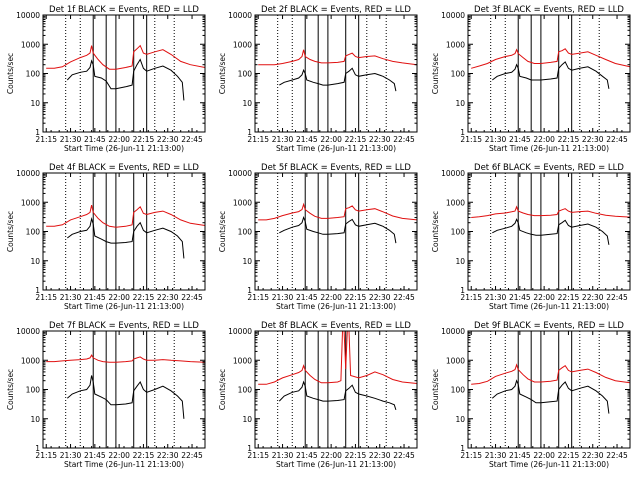 The width and height of the screenshot is (640, 480). I want to click on panel-title: Det 6f BLACK = Events, RED = LLD, so click(549, 168).